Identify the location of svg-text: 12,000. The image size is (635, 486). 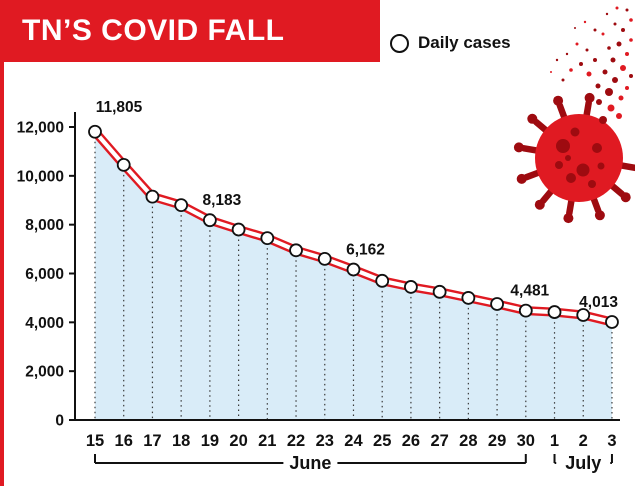
(40, 128).